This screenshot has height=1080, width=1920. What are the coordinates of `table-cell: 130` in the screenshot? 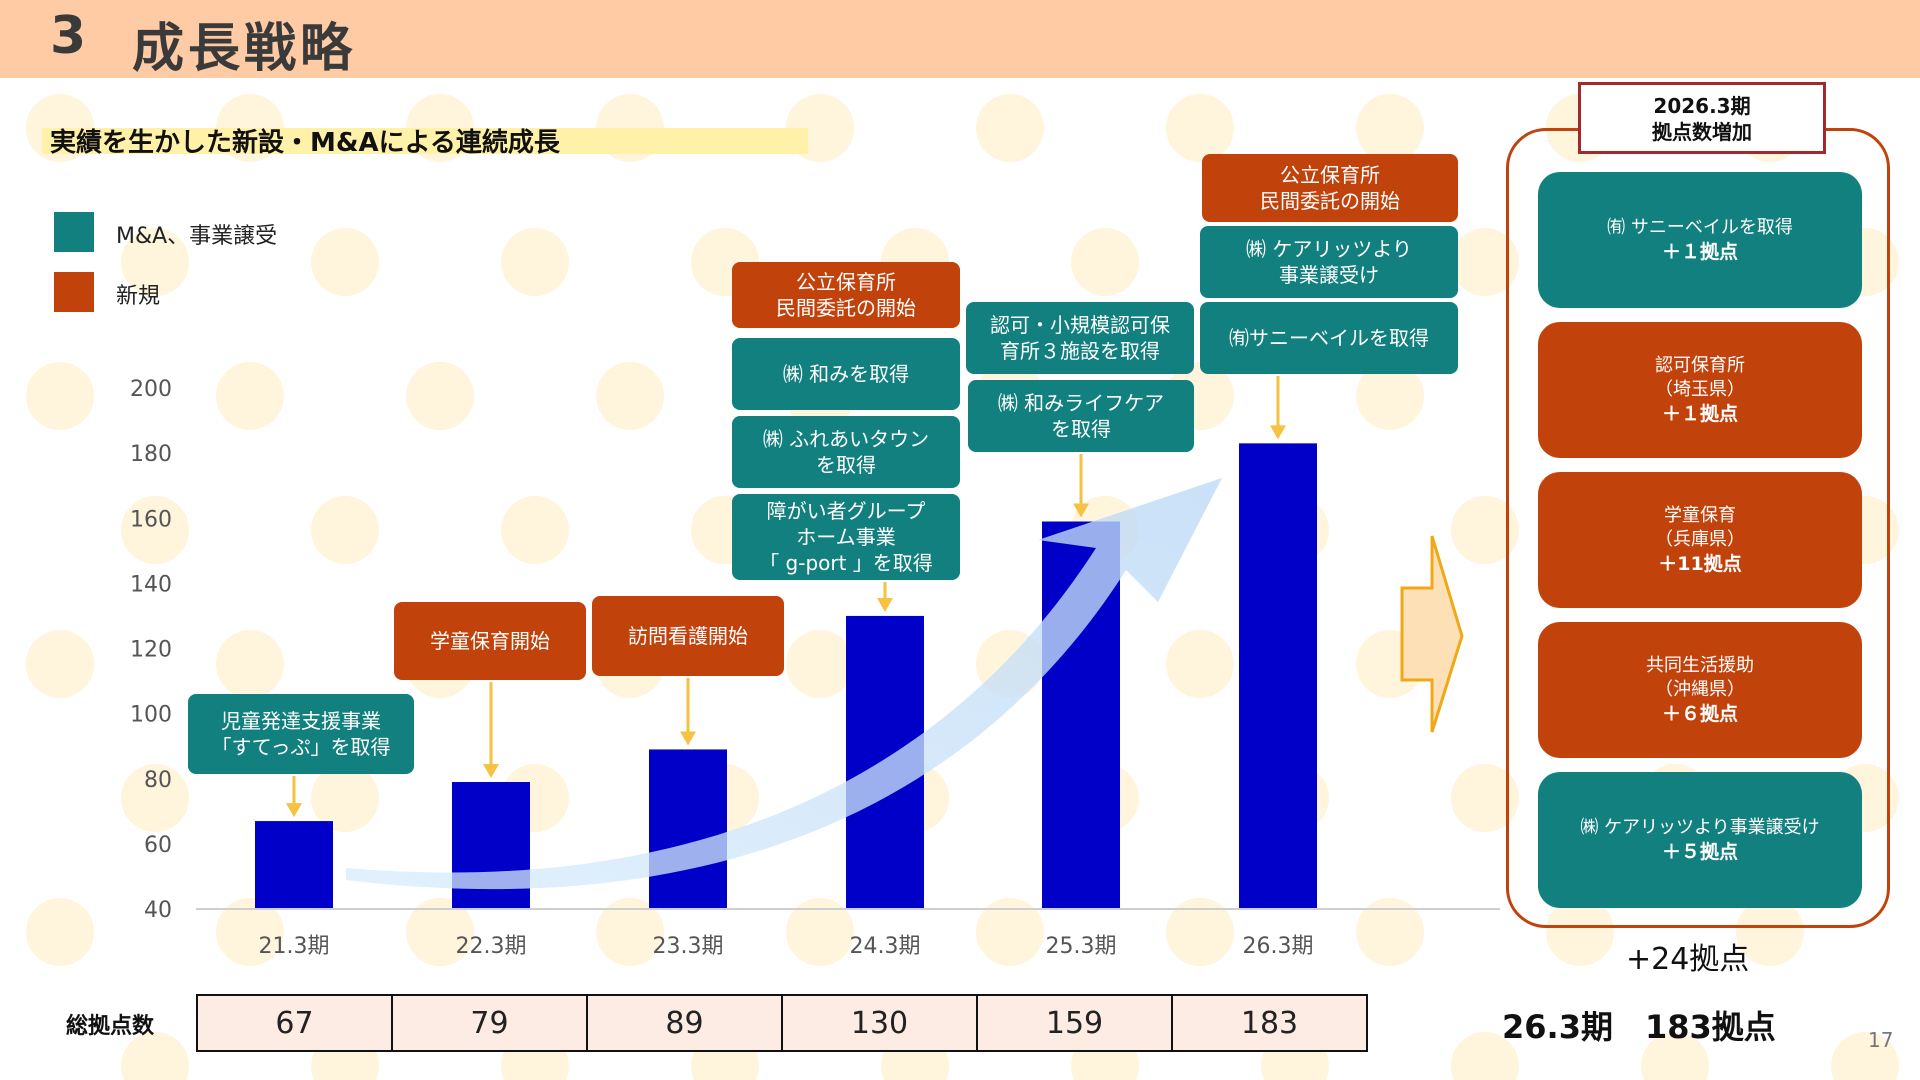 It's located at (878, 1023).